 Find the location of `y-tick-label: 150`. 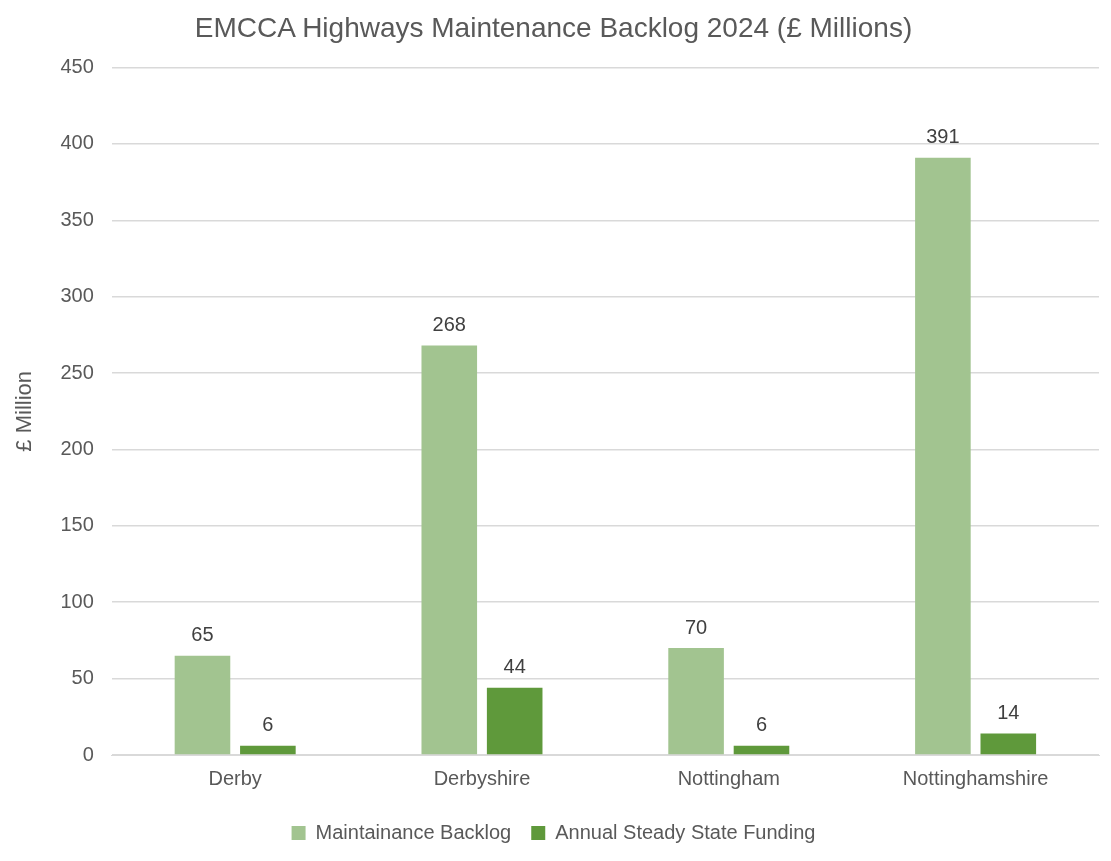

y-tick-label: 150 is located at coordinates (77, 524).